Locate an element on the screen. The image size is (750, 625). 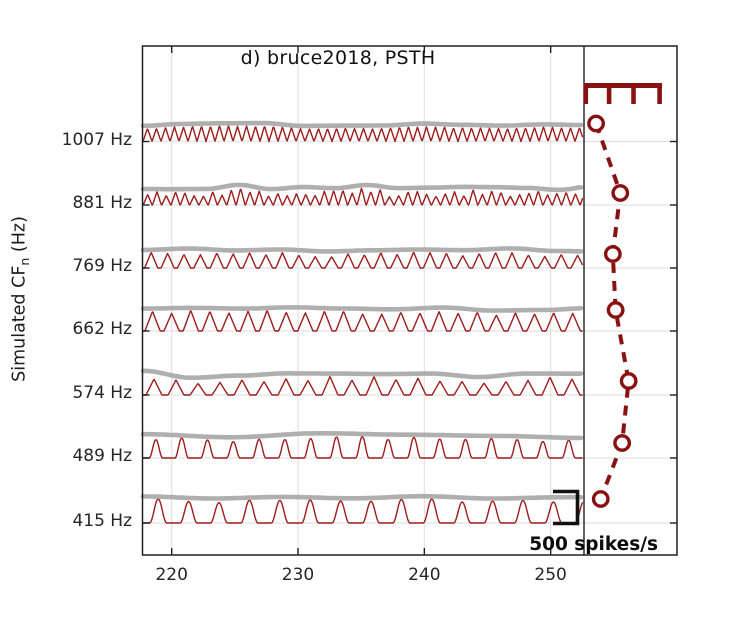
scale-bar-bracket is located at coordinates (566, 507).